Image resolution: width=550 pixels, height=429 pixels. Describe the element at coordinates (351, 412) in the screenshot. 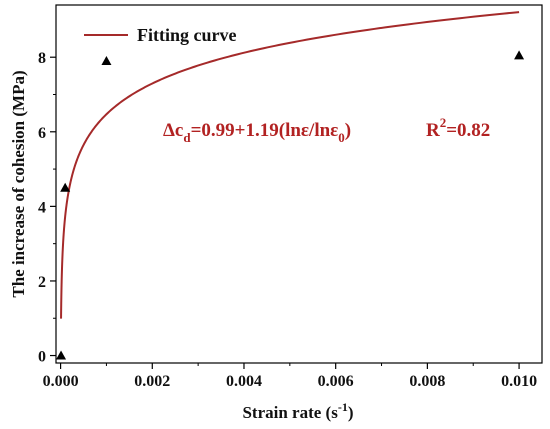

I see `x-axis-title-end: )` at that location.